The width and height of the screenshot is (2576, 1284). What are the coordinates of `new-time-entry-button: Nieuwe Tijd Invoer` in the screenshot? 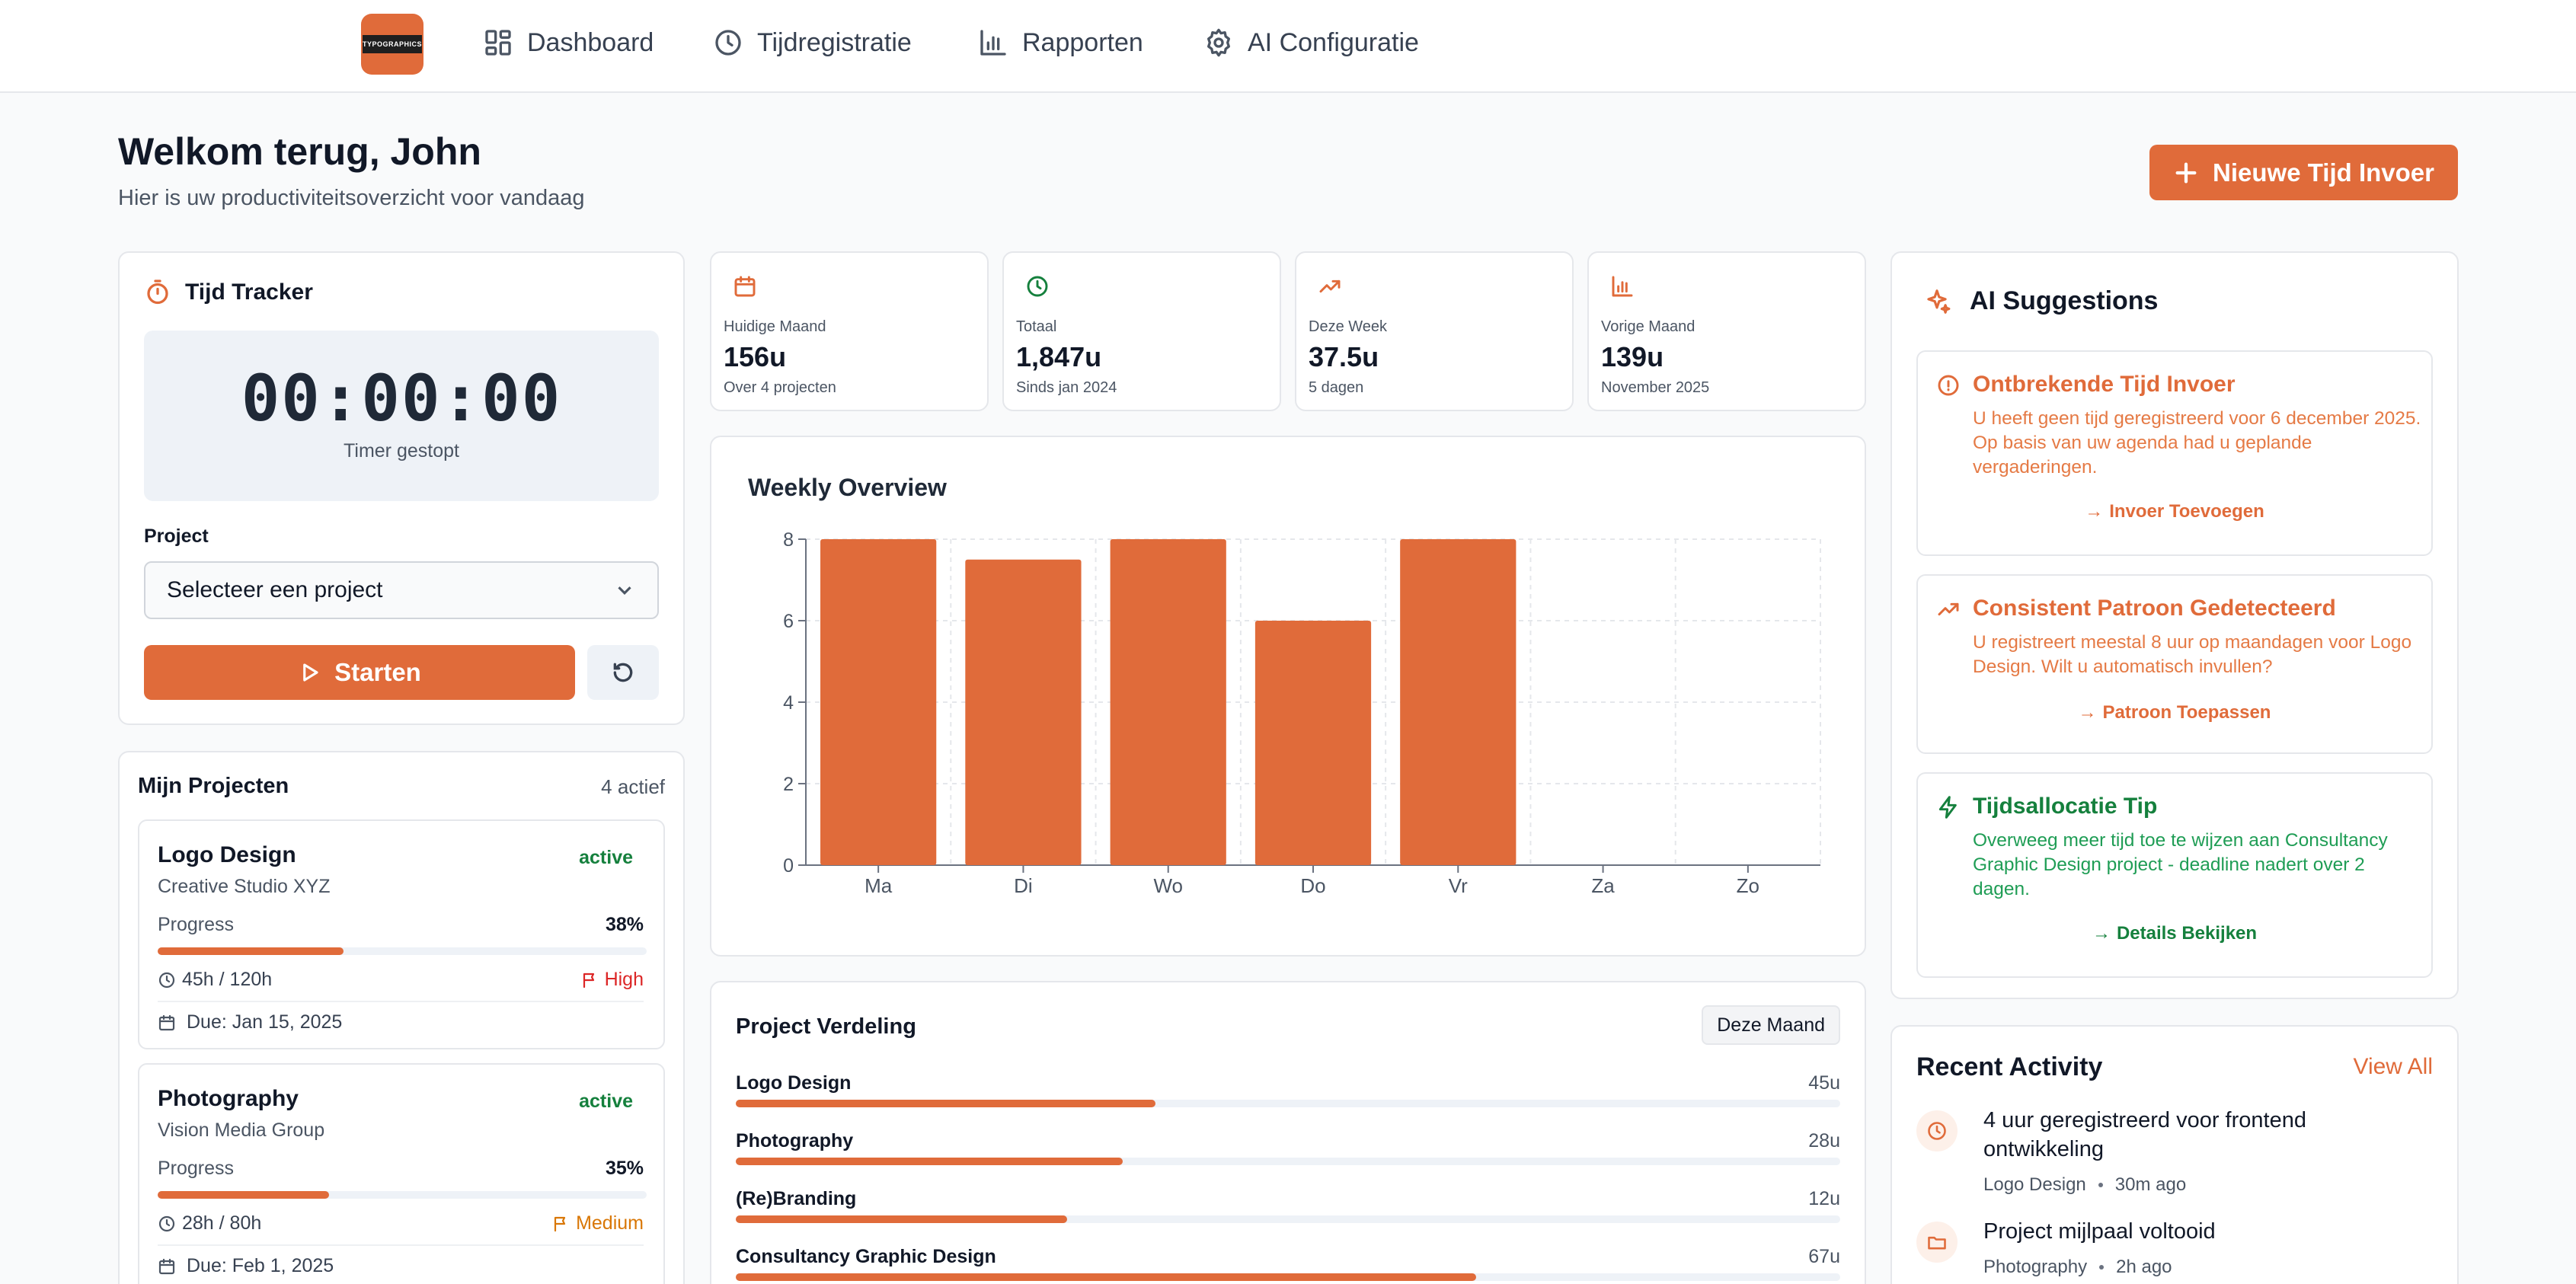 It's located at (2303, 172).